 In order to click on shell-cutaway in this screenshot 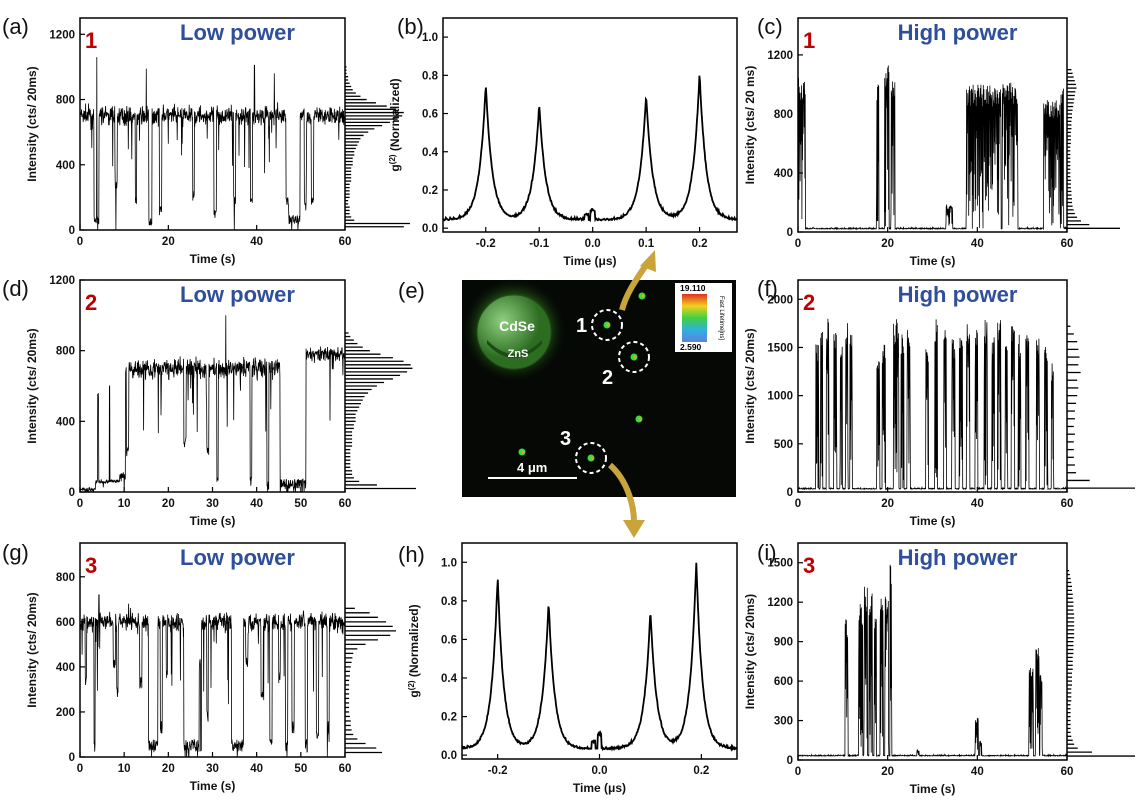, I will do `click(514, 349)`.